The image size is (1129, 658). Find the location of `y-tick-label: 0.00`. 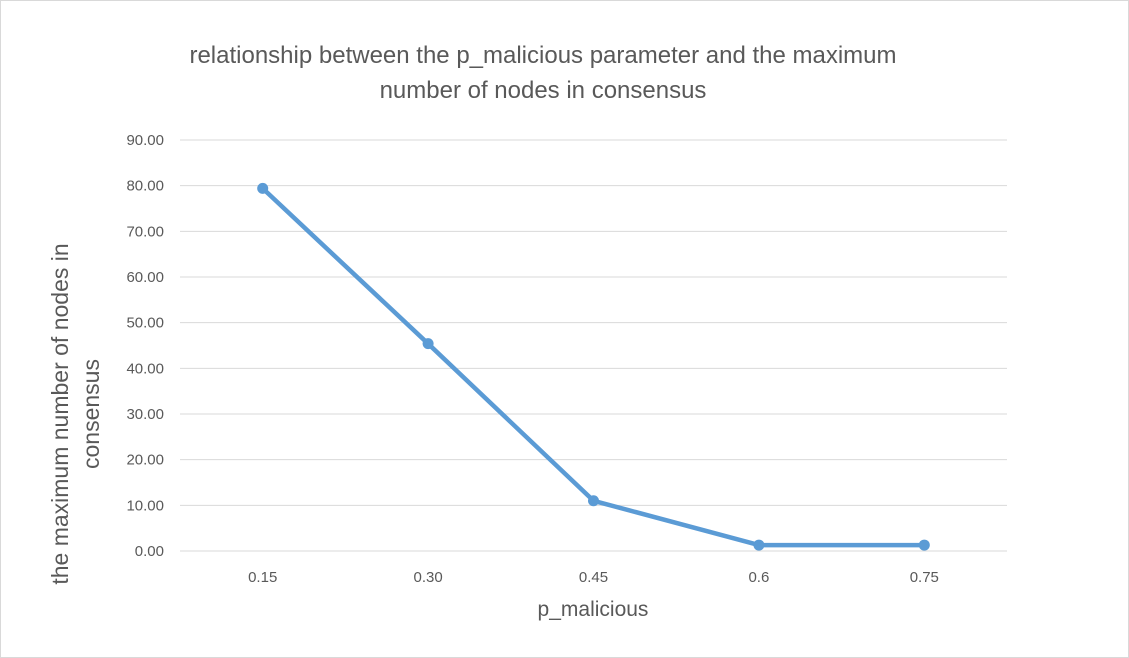

y-tick-label: 0.00 is located at coordinates (149, 551).